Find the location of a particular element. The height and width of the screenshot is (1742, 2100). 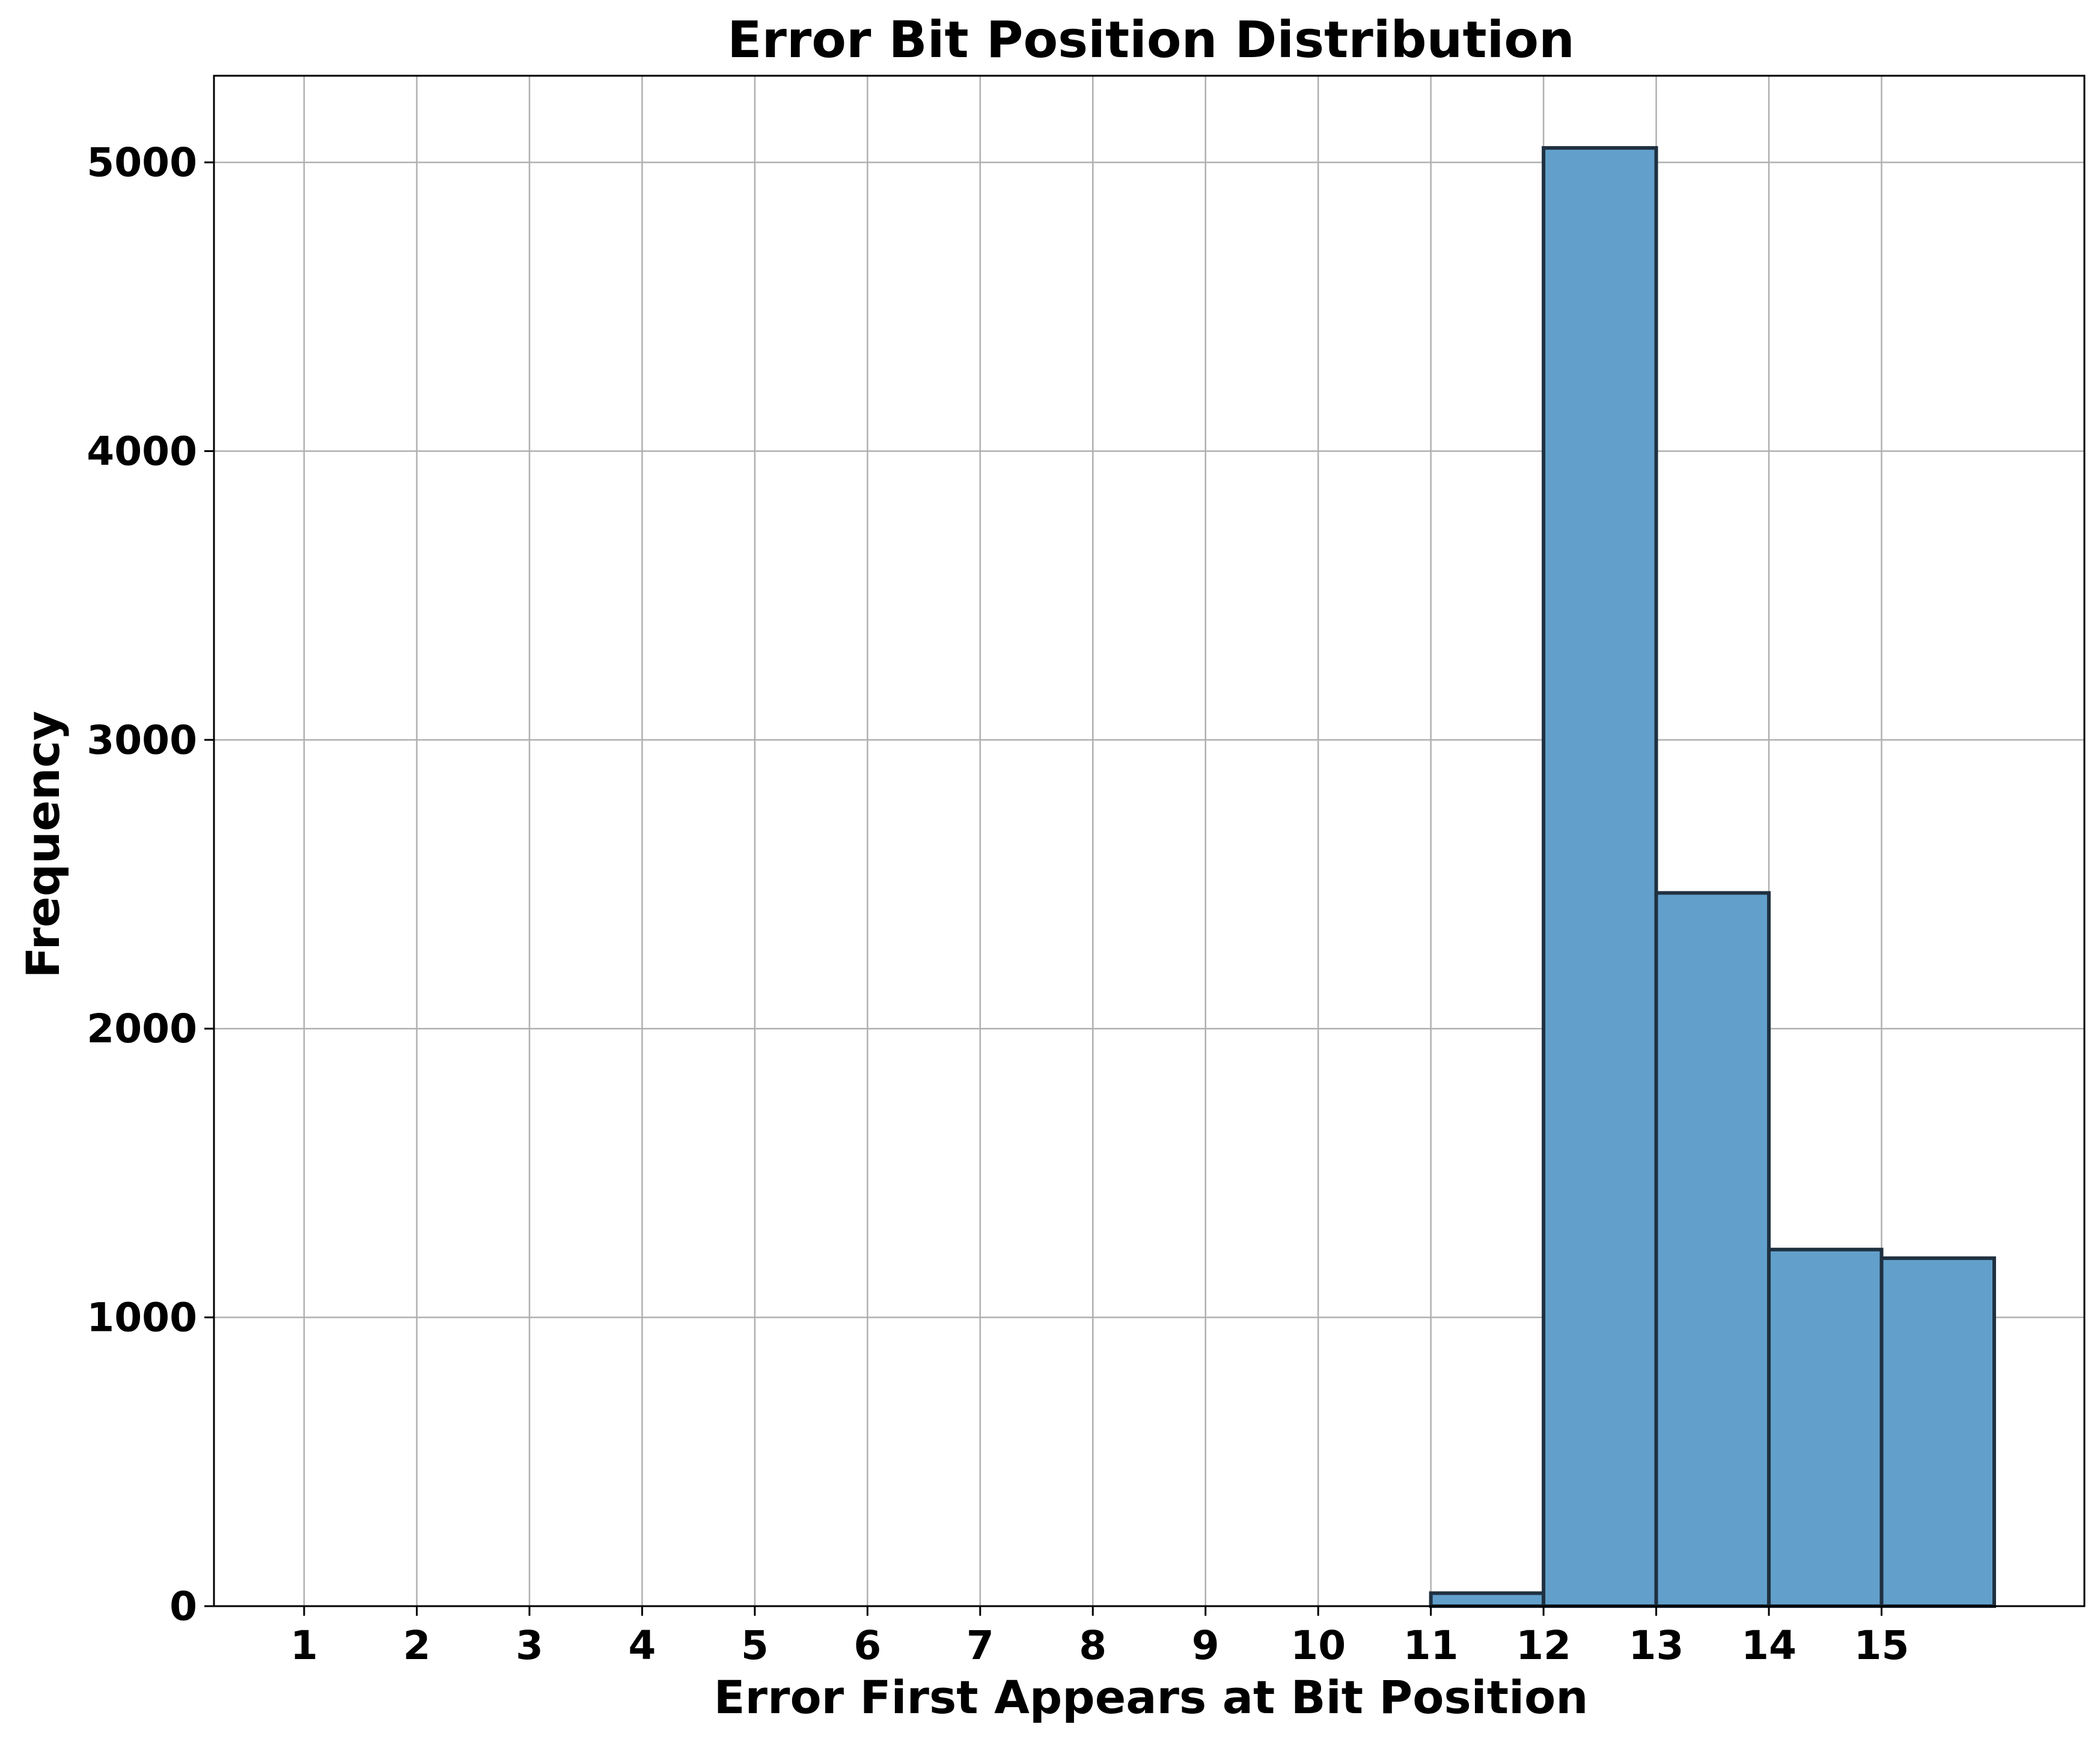

x-tick-label: 7 is located at coordinates (980, 1645).